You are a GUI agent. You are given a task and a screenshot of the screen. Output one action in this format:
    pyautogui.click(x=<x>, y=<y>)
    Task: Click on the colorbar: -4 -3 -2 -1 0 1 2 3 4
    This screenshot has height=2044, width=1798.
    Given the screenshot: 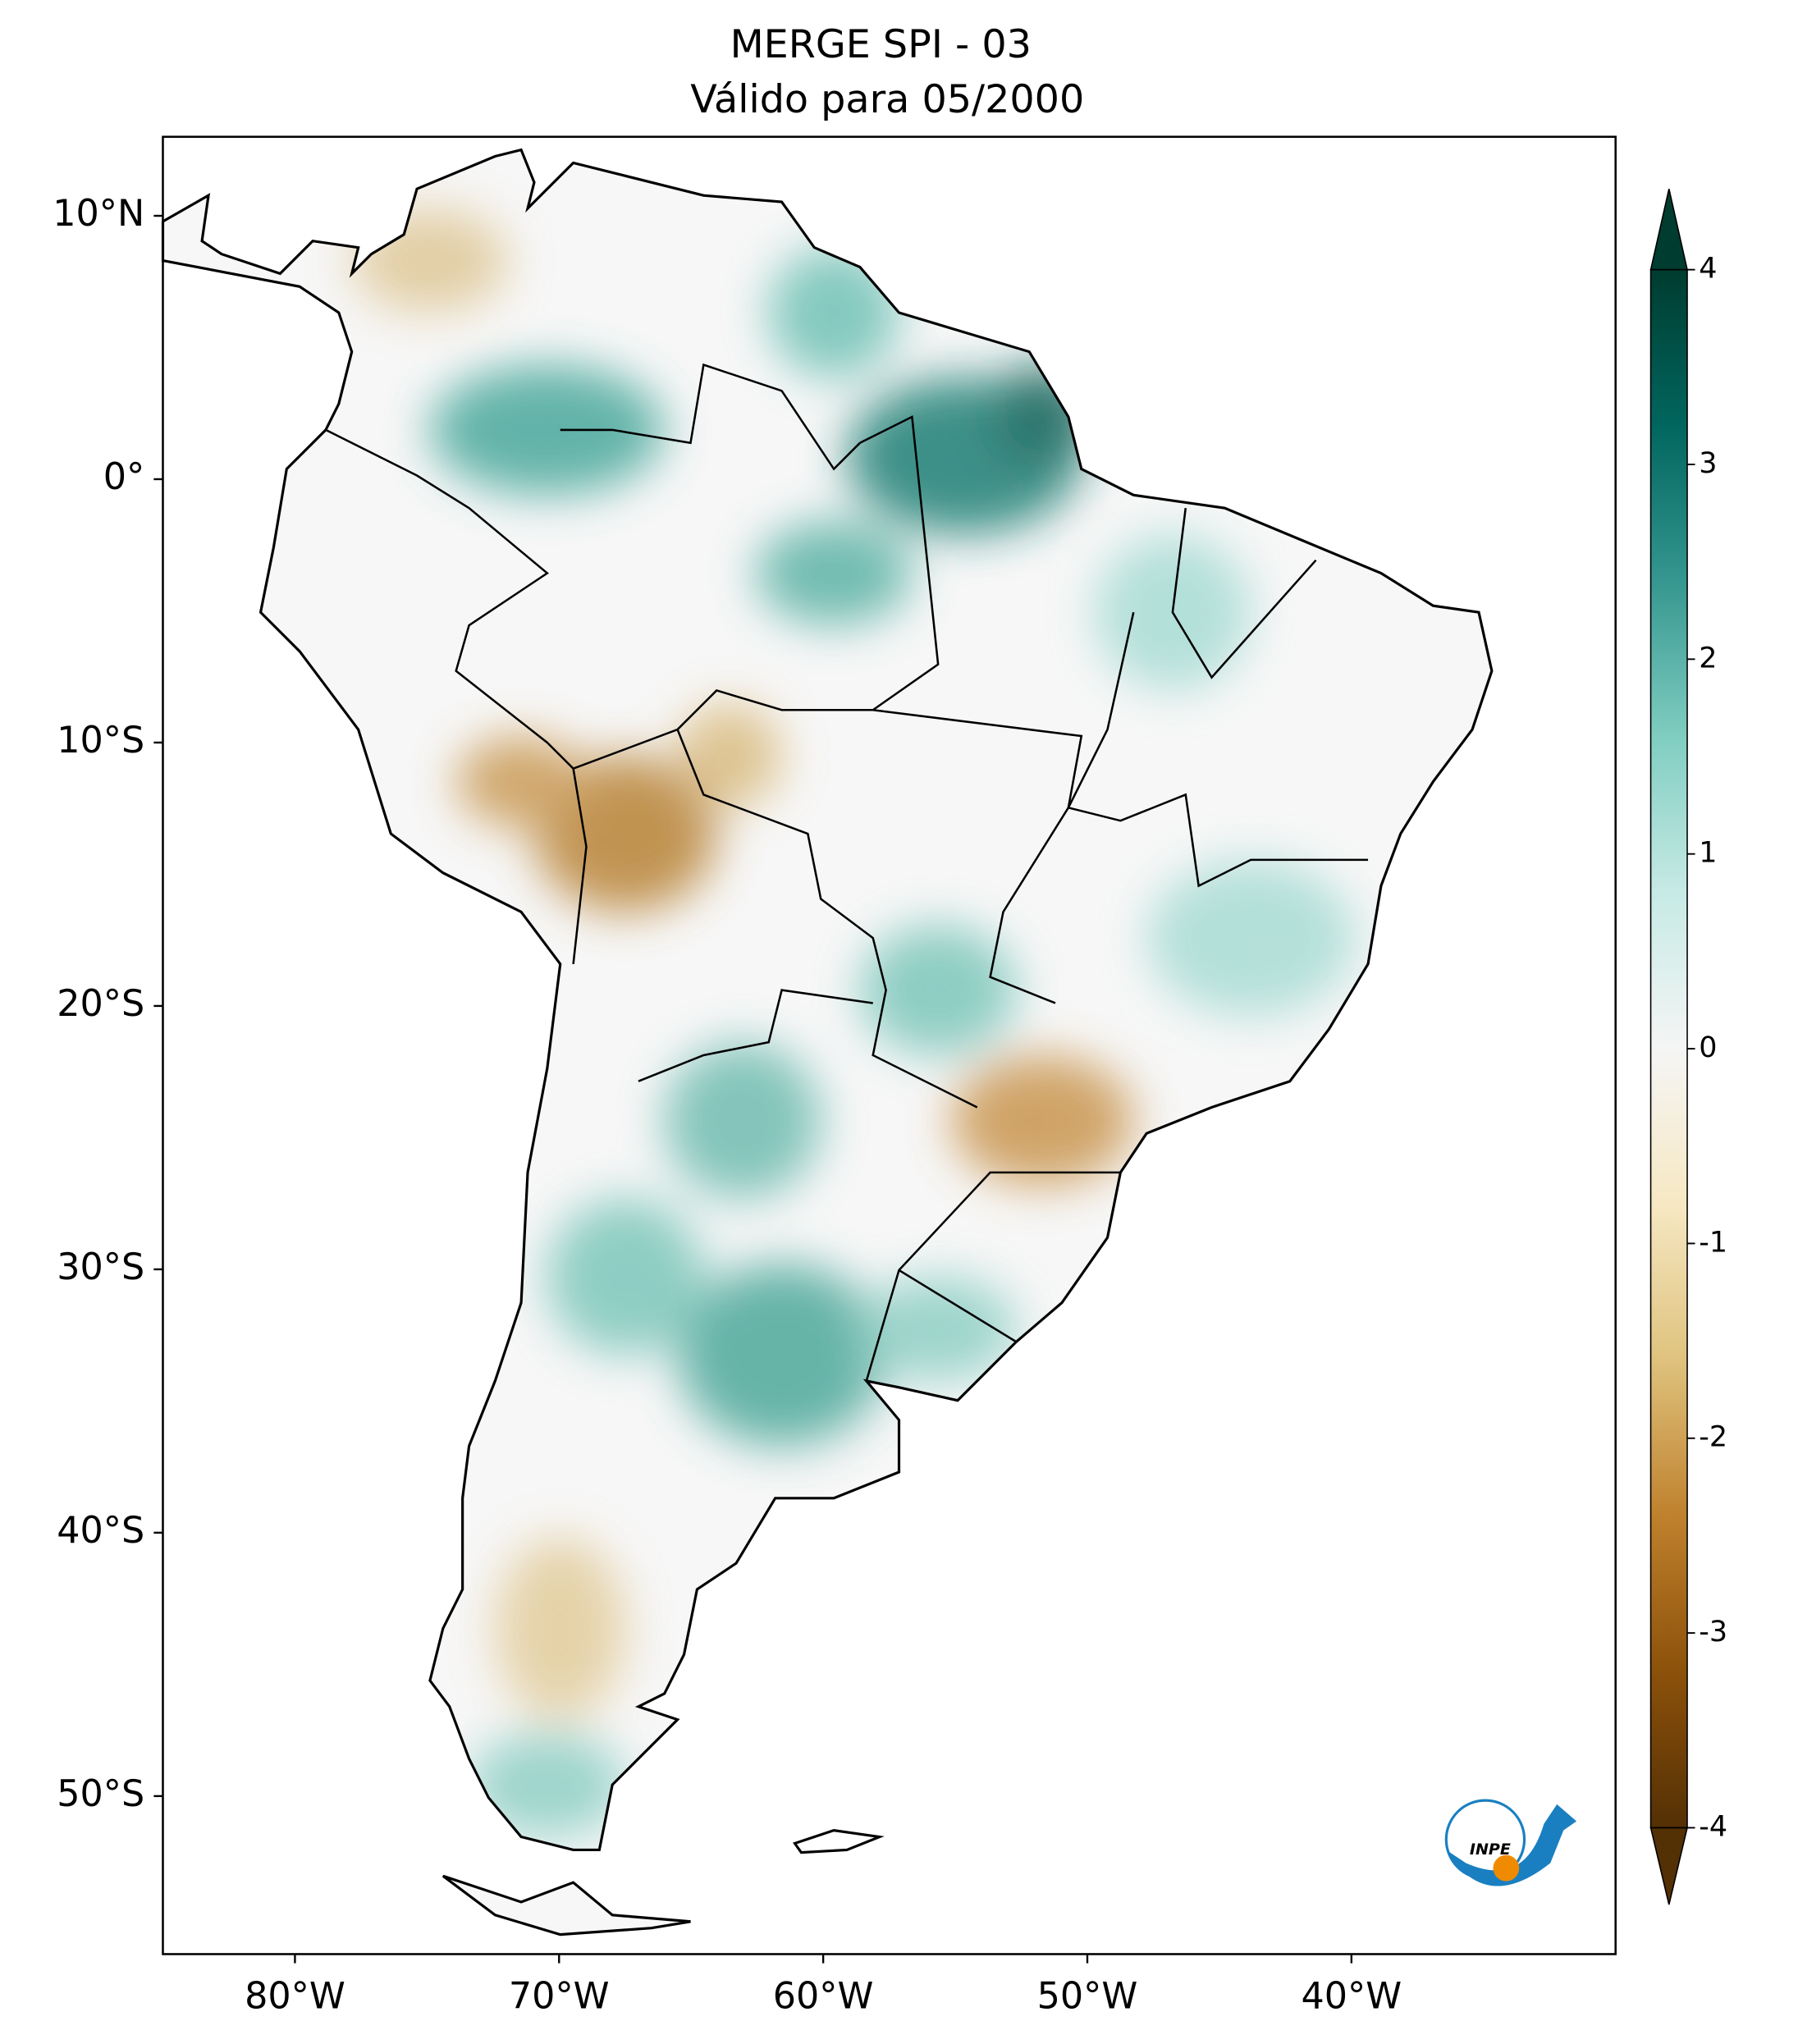 What is the action you would take?
    pyautogui.click(x=1688, y=1047)
    